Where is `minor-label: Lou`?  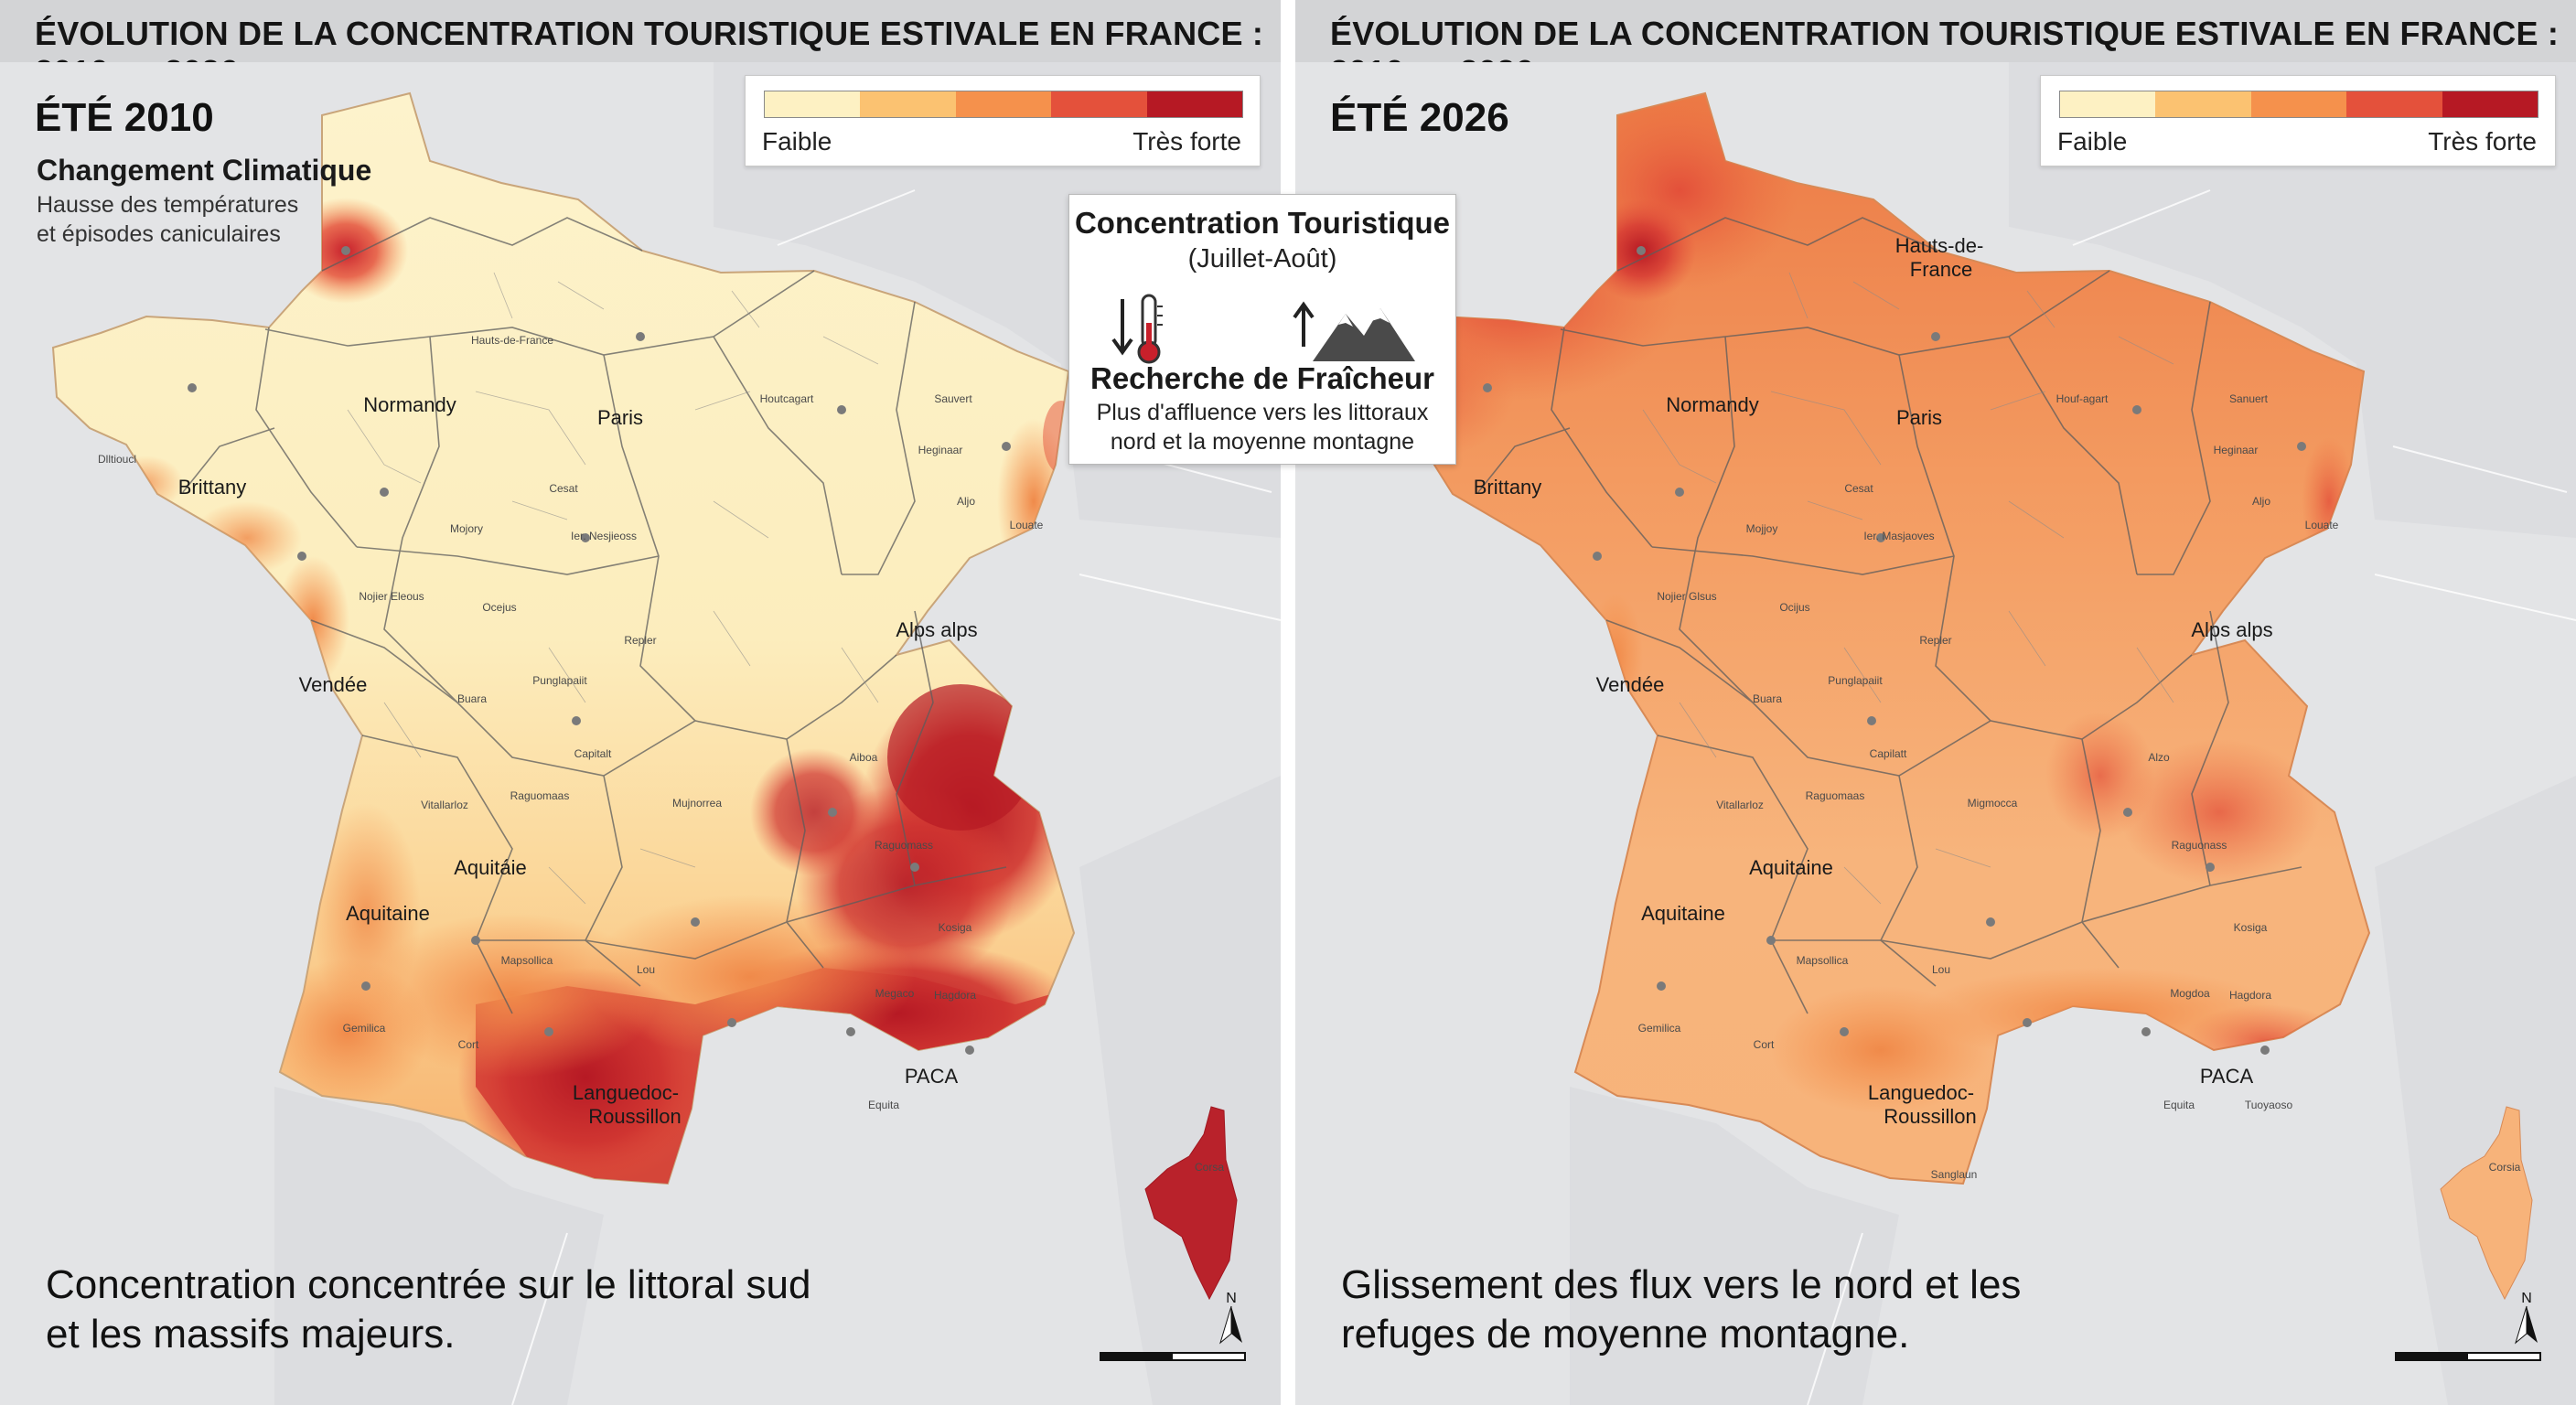
minor-label: Lou is located at coordinates (646, 970).